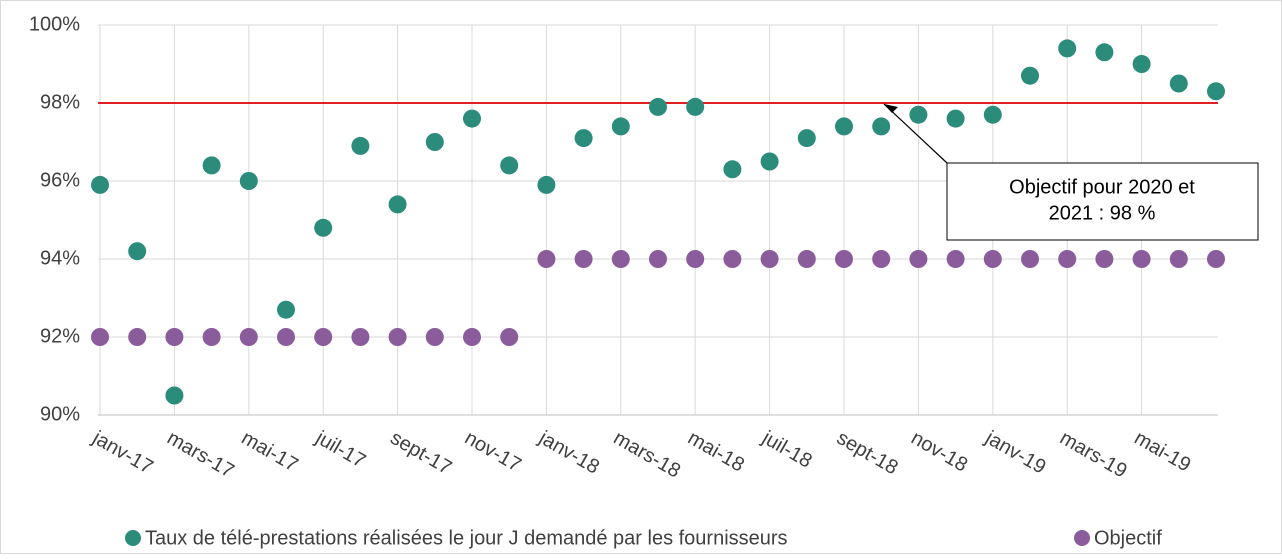 This screenshot has width=1282, height=559. I want to click on y-tick-label: 92%, so click(60, 336).